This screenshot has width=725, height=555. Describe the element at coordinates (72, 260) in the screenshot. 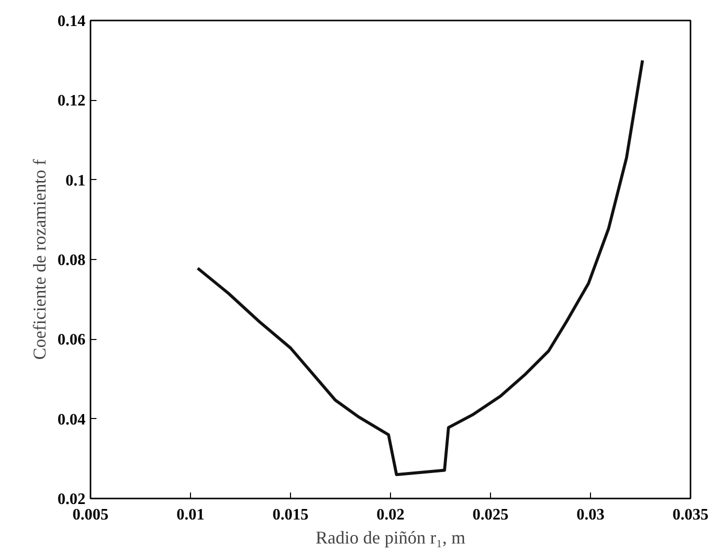

I see `y-tick-label: 0.08` at that location.